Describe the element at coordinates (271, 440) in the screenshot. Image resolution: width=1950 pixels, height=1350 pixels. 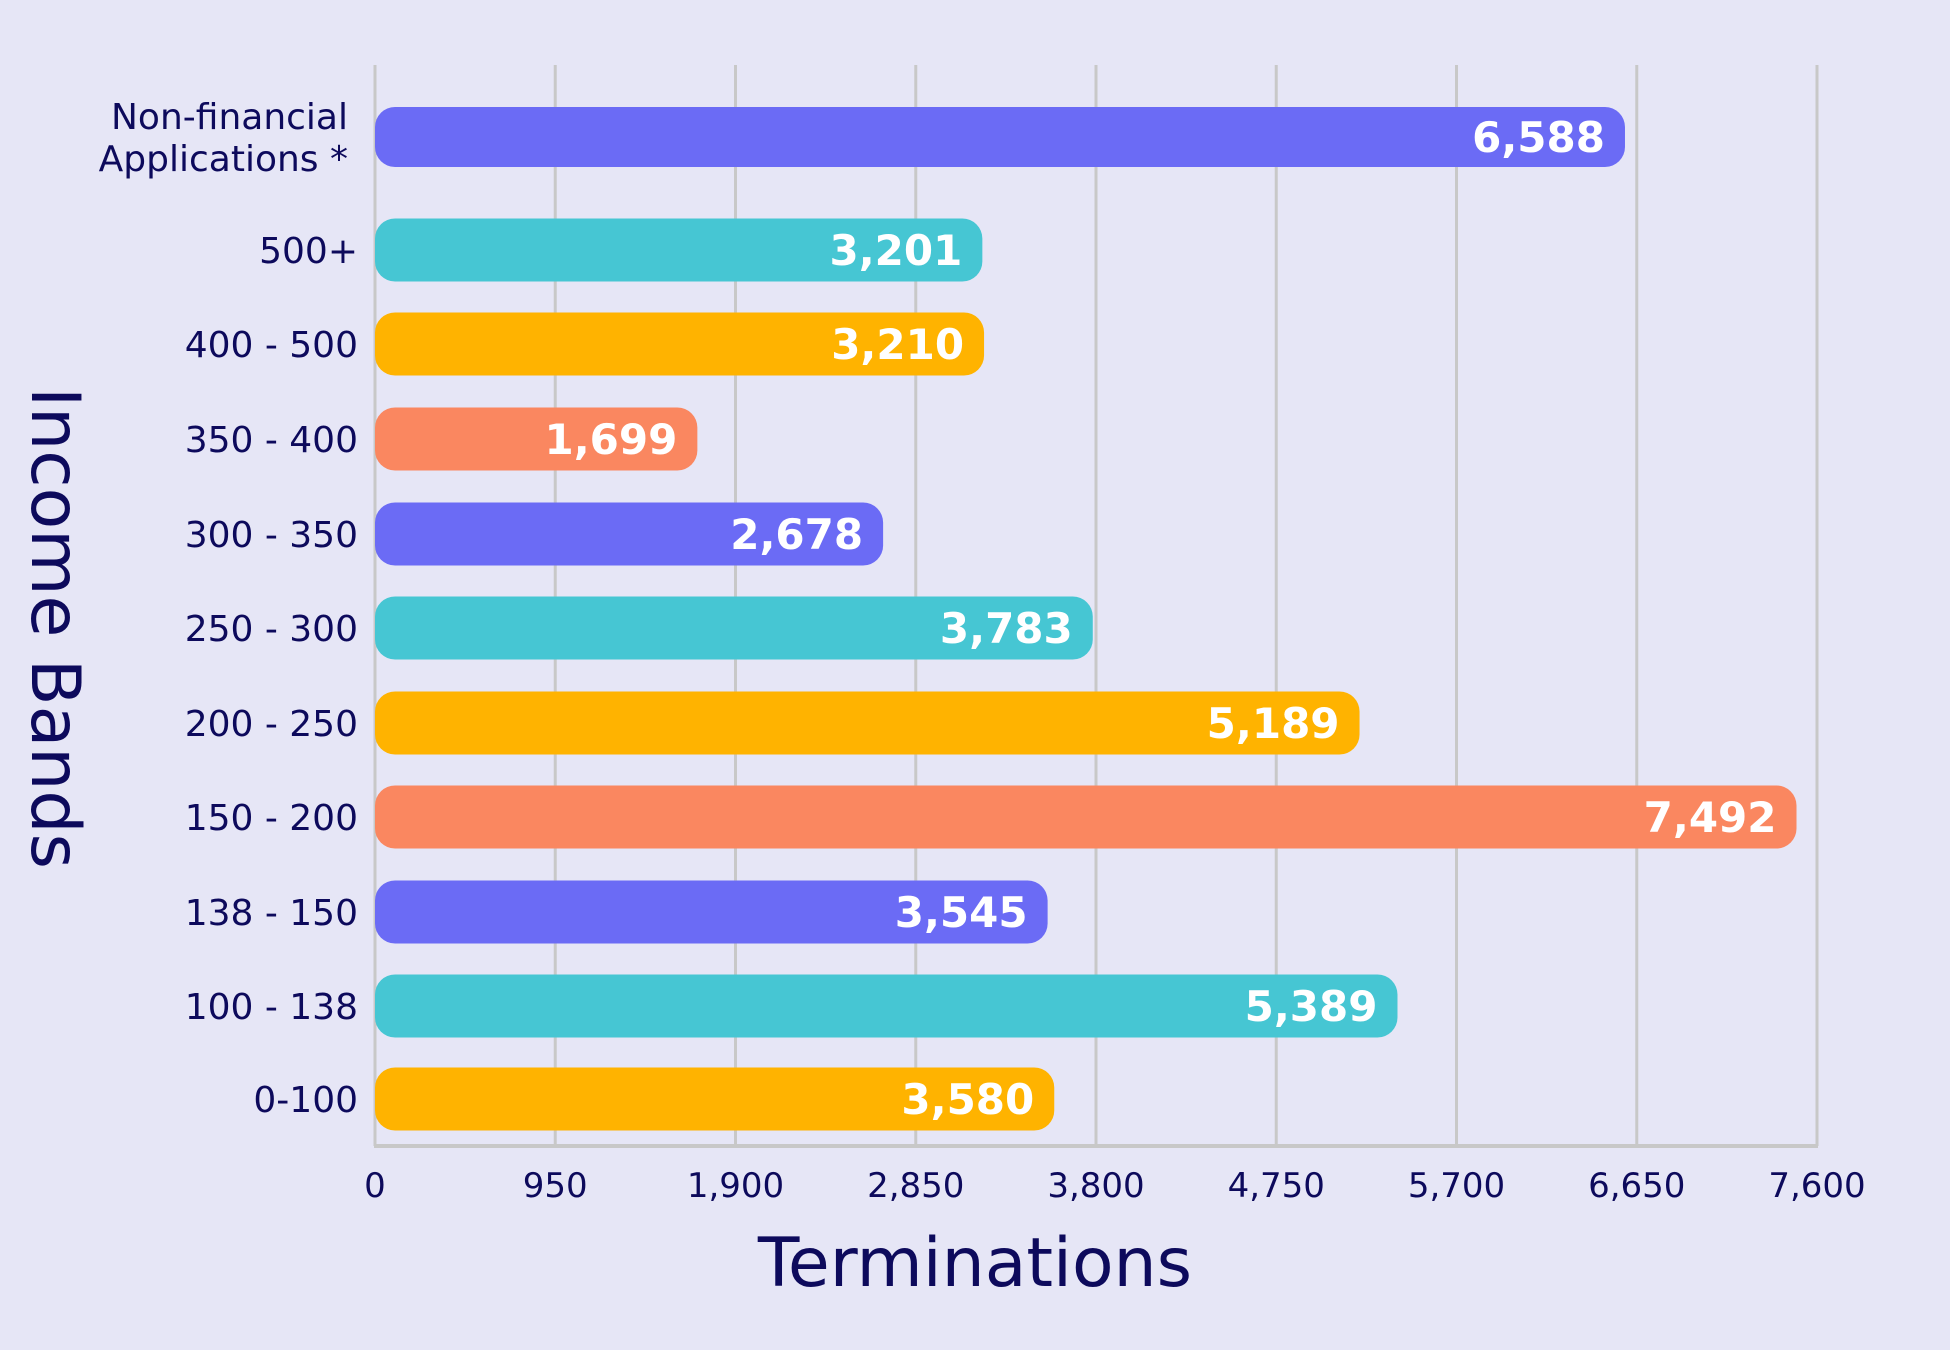
I see `category-label: 350 - 400` at that location.